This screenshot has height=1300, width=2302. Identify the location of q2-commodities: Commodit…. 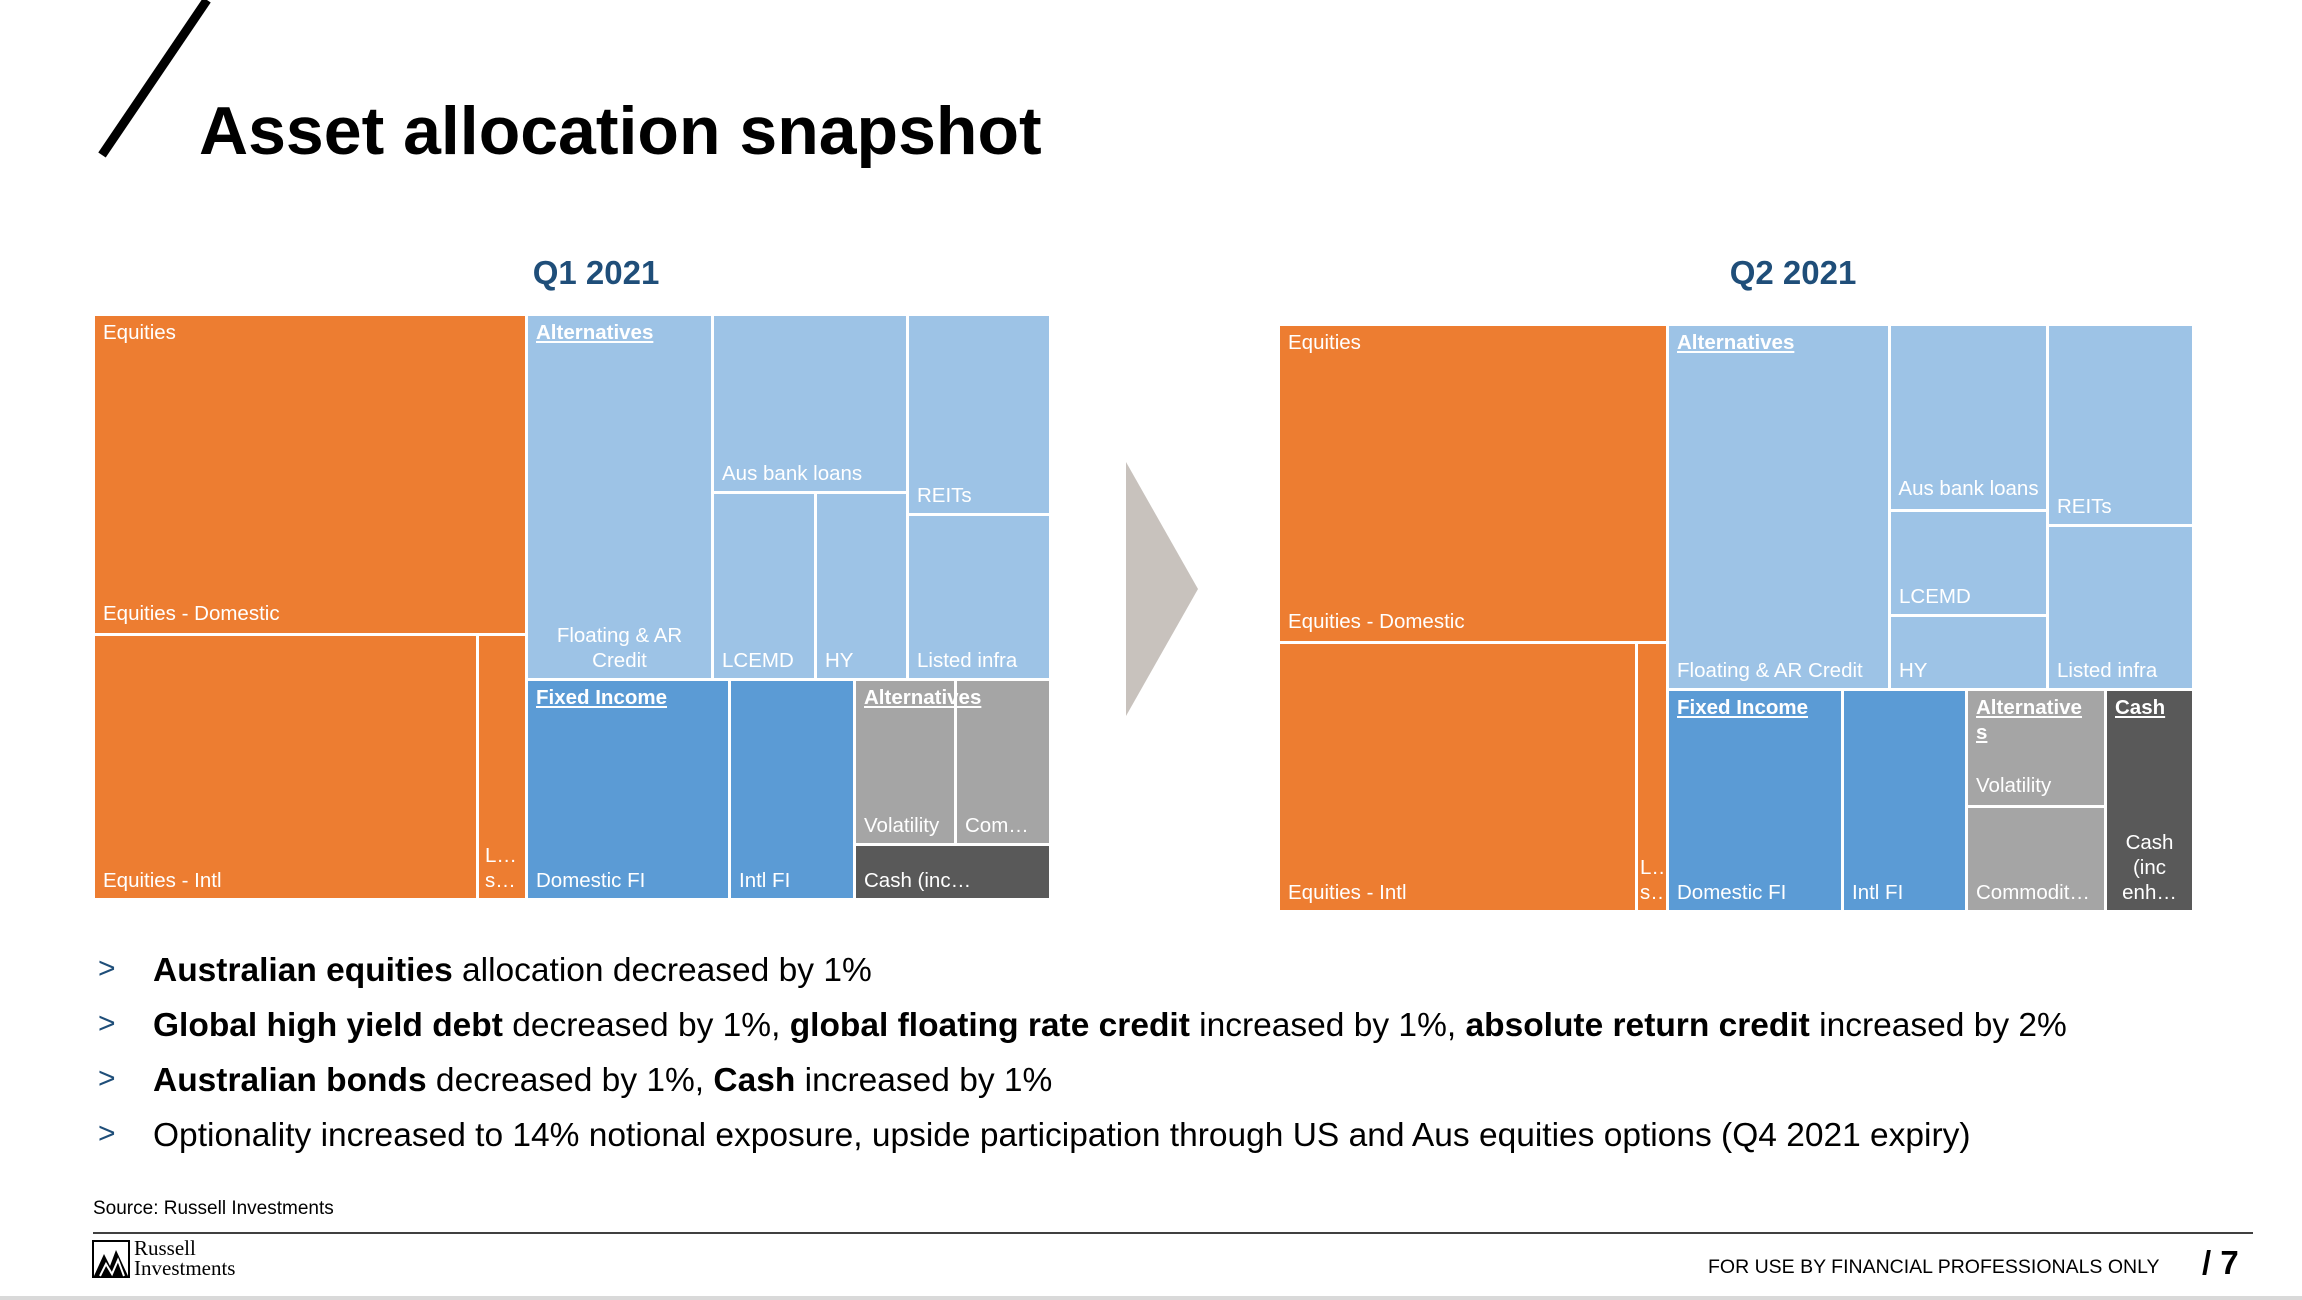
(2036, 859).